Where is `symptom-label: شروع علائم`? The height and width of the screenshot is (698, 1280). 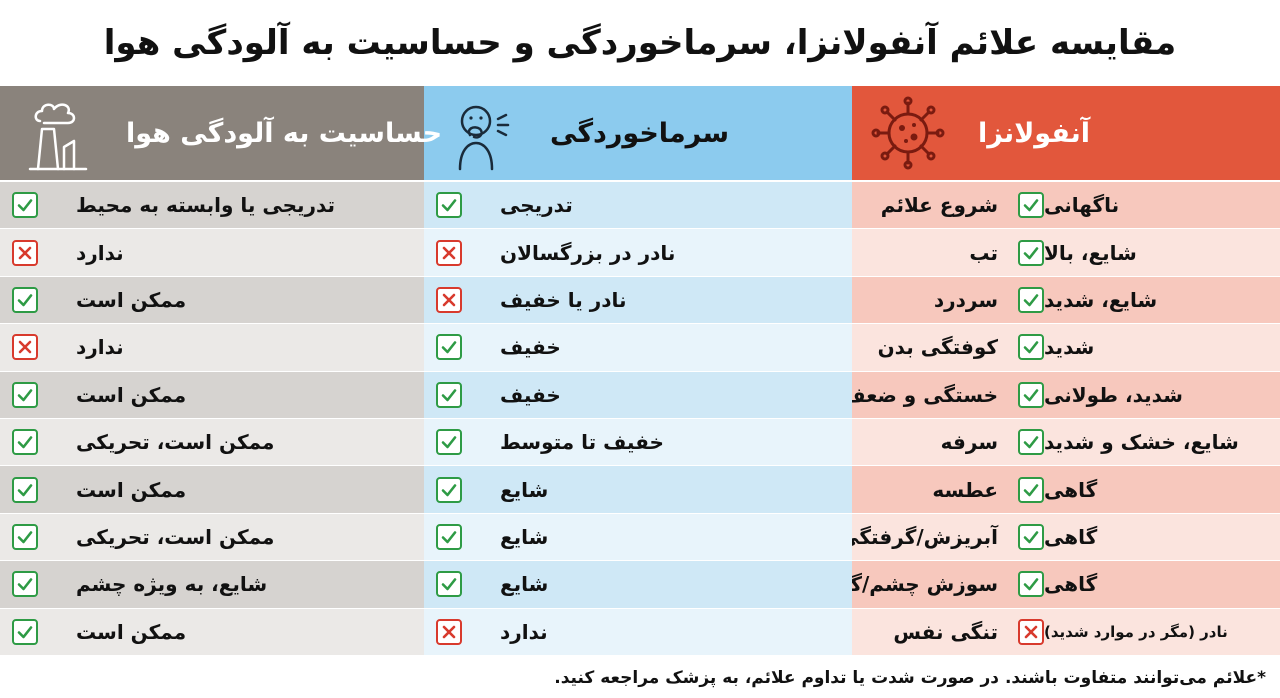 symptom-label: شروع علائم is located at coordinates (939, 205).